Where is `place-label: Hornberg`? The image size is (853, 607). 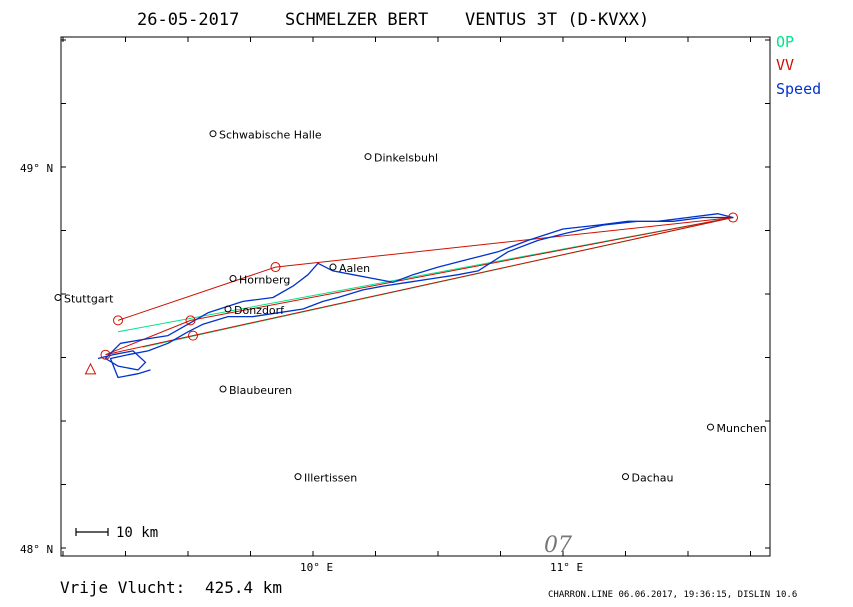
place-label: Hornberg is located at coordinates (264, 279).